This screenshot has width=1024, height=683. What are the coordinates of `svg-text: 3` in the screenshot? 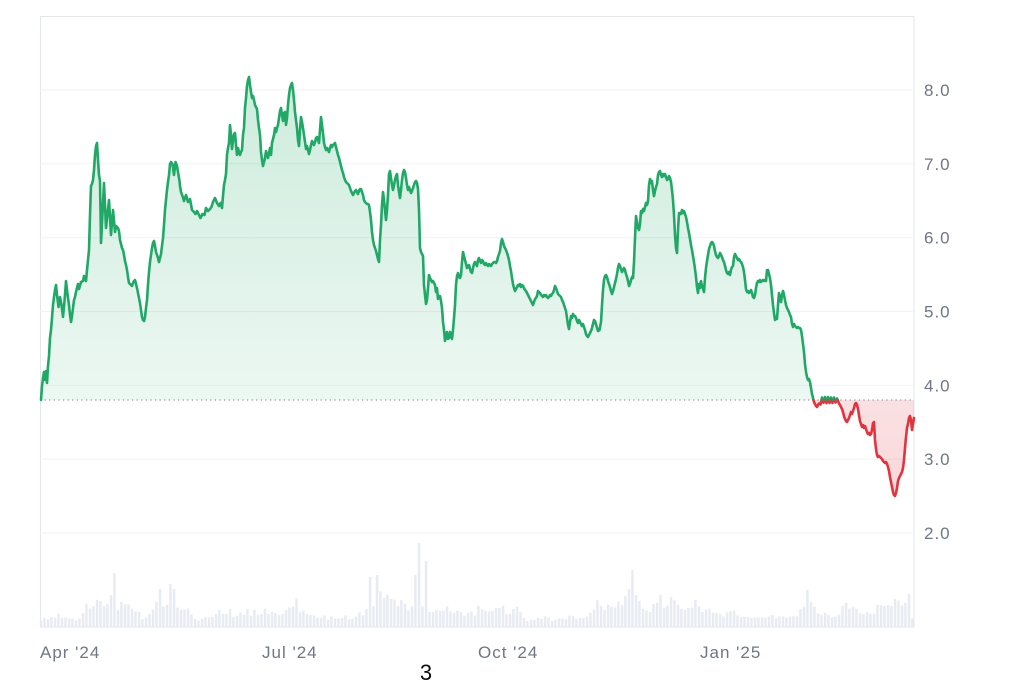 It's located at (426, 671).